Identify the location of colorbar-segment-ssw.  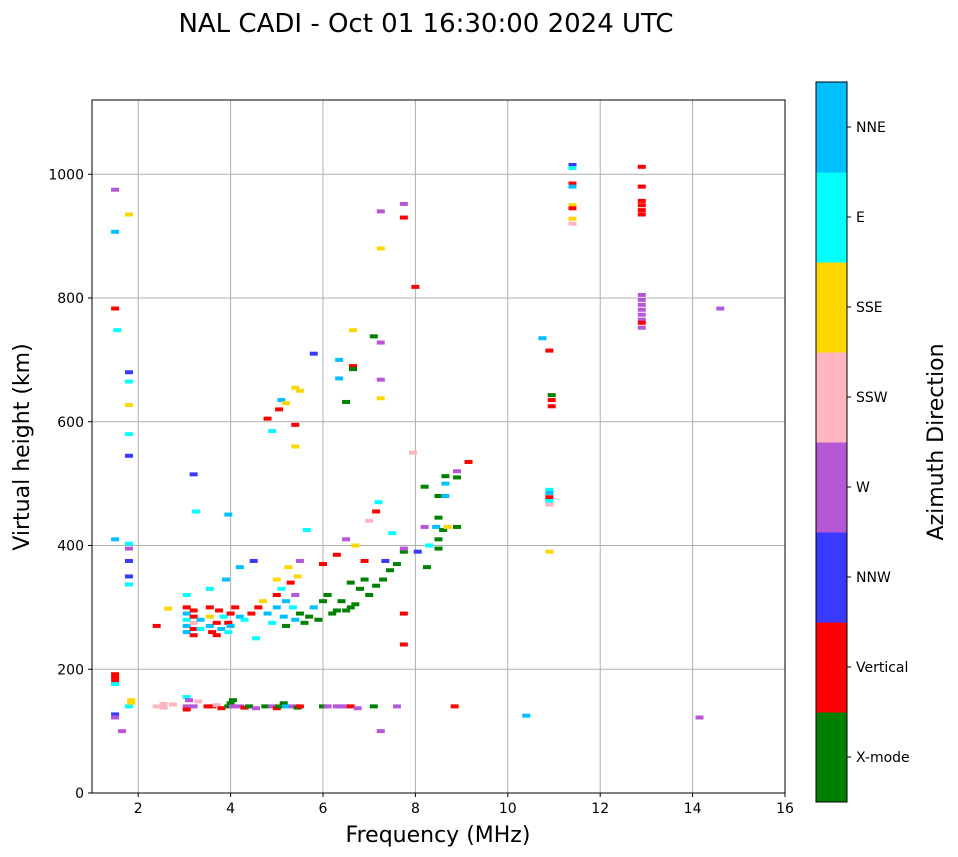
(831, 397).